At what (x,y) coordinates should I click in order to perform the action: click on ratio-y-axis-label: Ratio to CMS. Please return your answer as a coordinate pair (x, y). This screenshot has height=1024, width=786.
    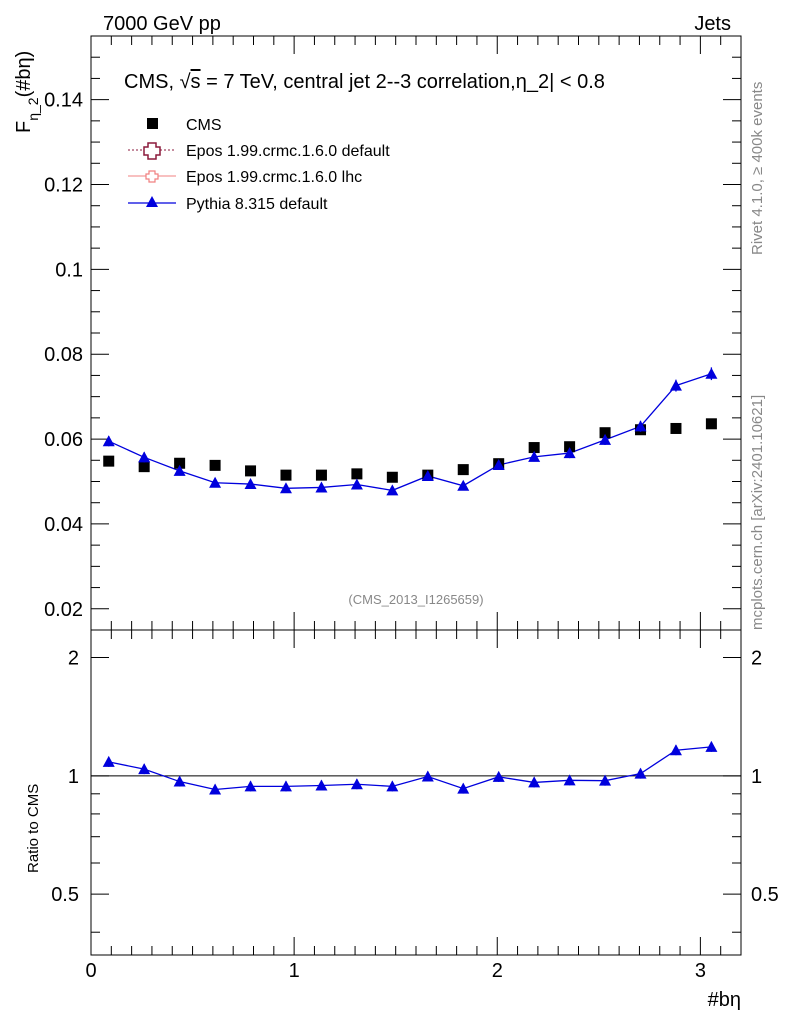
    Looking at the image, I should click on (33, 828).